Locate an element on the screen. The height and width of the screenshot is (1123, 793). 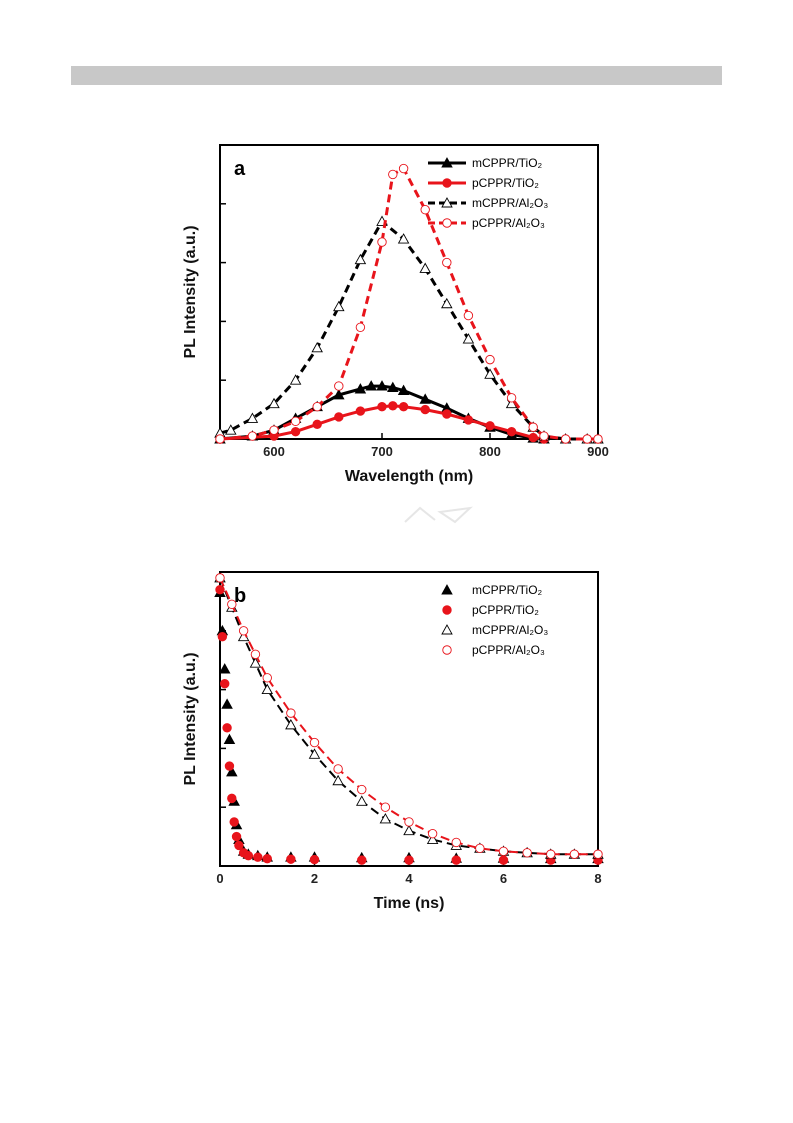
x-axis-title: Time (ns) is located at coordinates (409, 903).